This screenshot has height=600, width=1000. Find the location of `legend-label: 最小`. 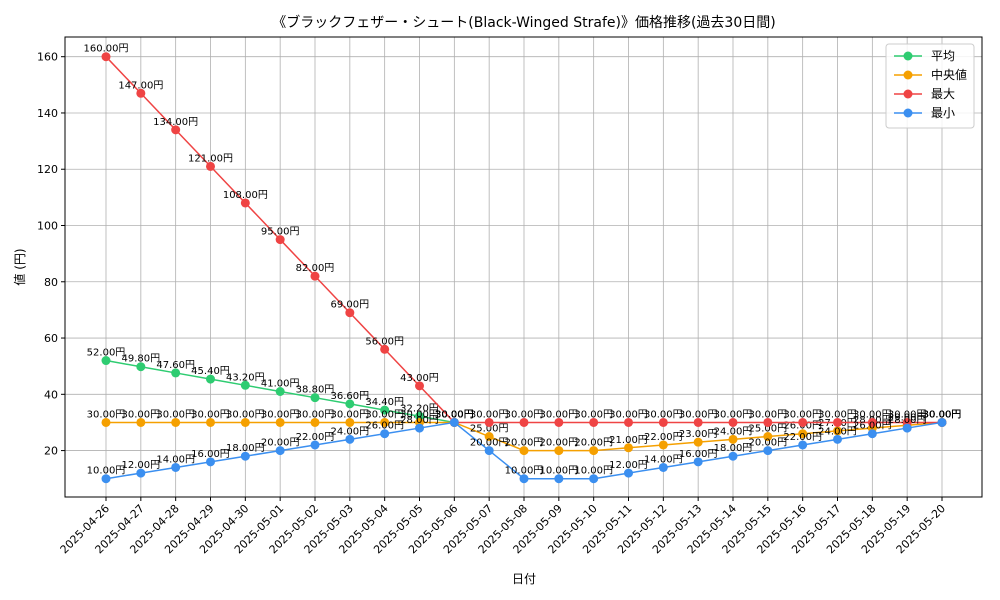

legend-label: 最小 is located at coordinates (943, 113).